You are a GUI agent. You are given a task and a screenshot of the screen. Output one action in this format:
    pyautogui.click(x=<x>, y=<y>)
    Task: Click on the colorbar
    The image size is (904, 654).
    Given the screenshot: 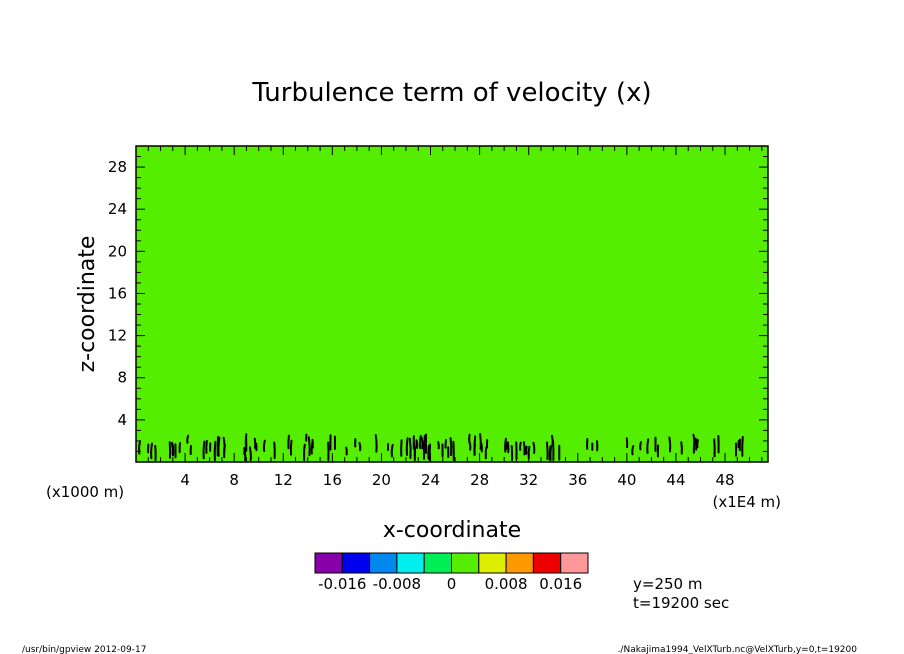 What is the action you would take?
    pyautogui.click(x=451, y=563)
    